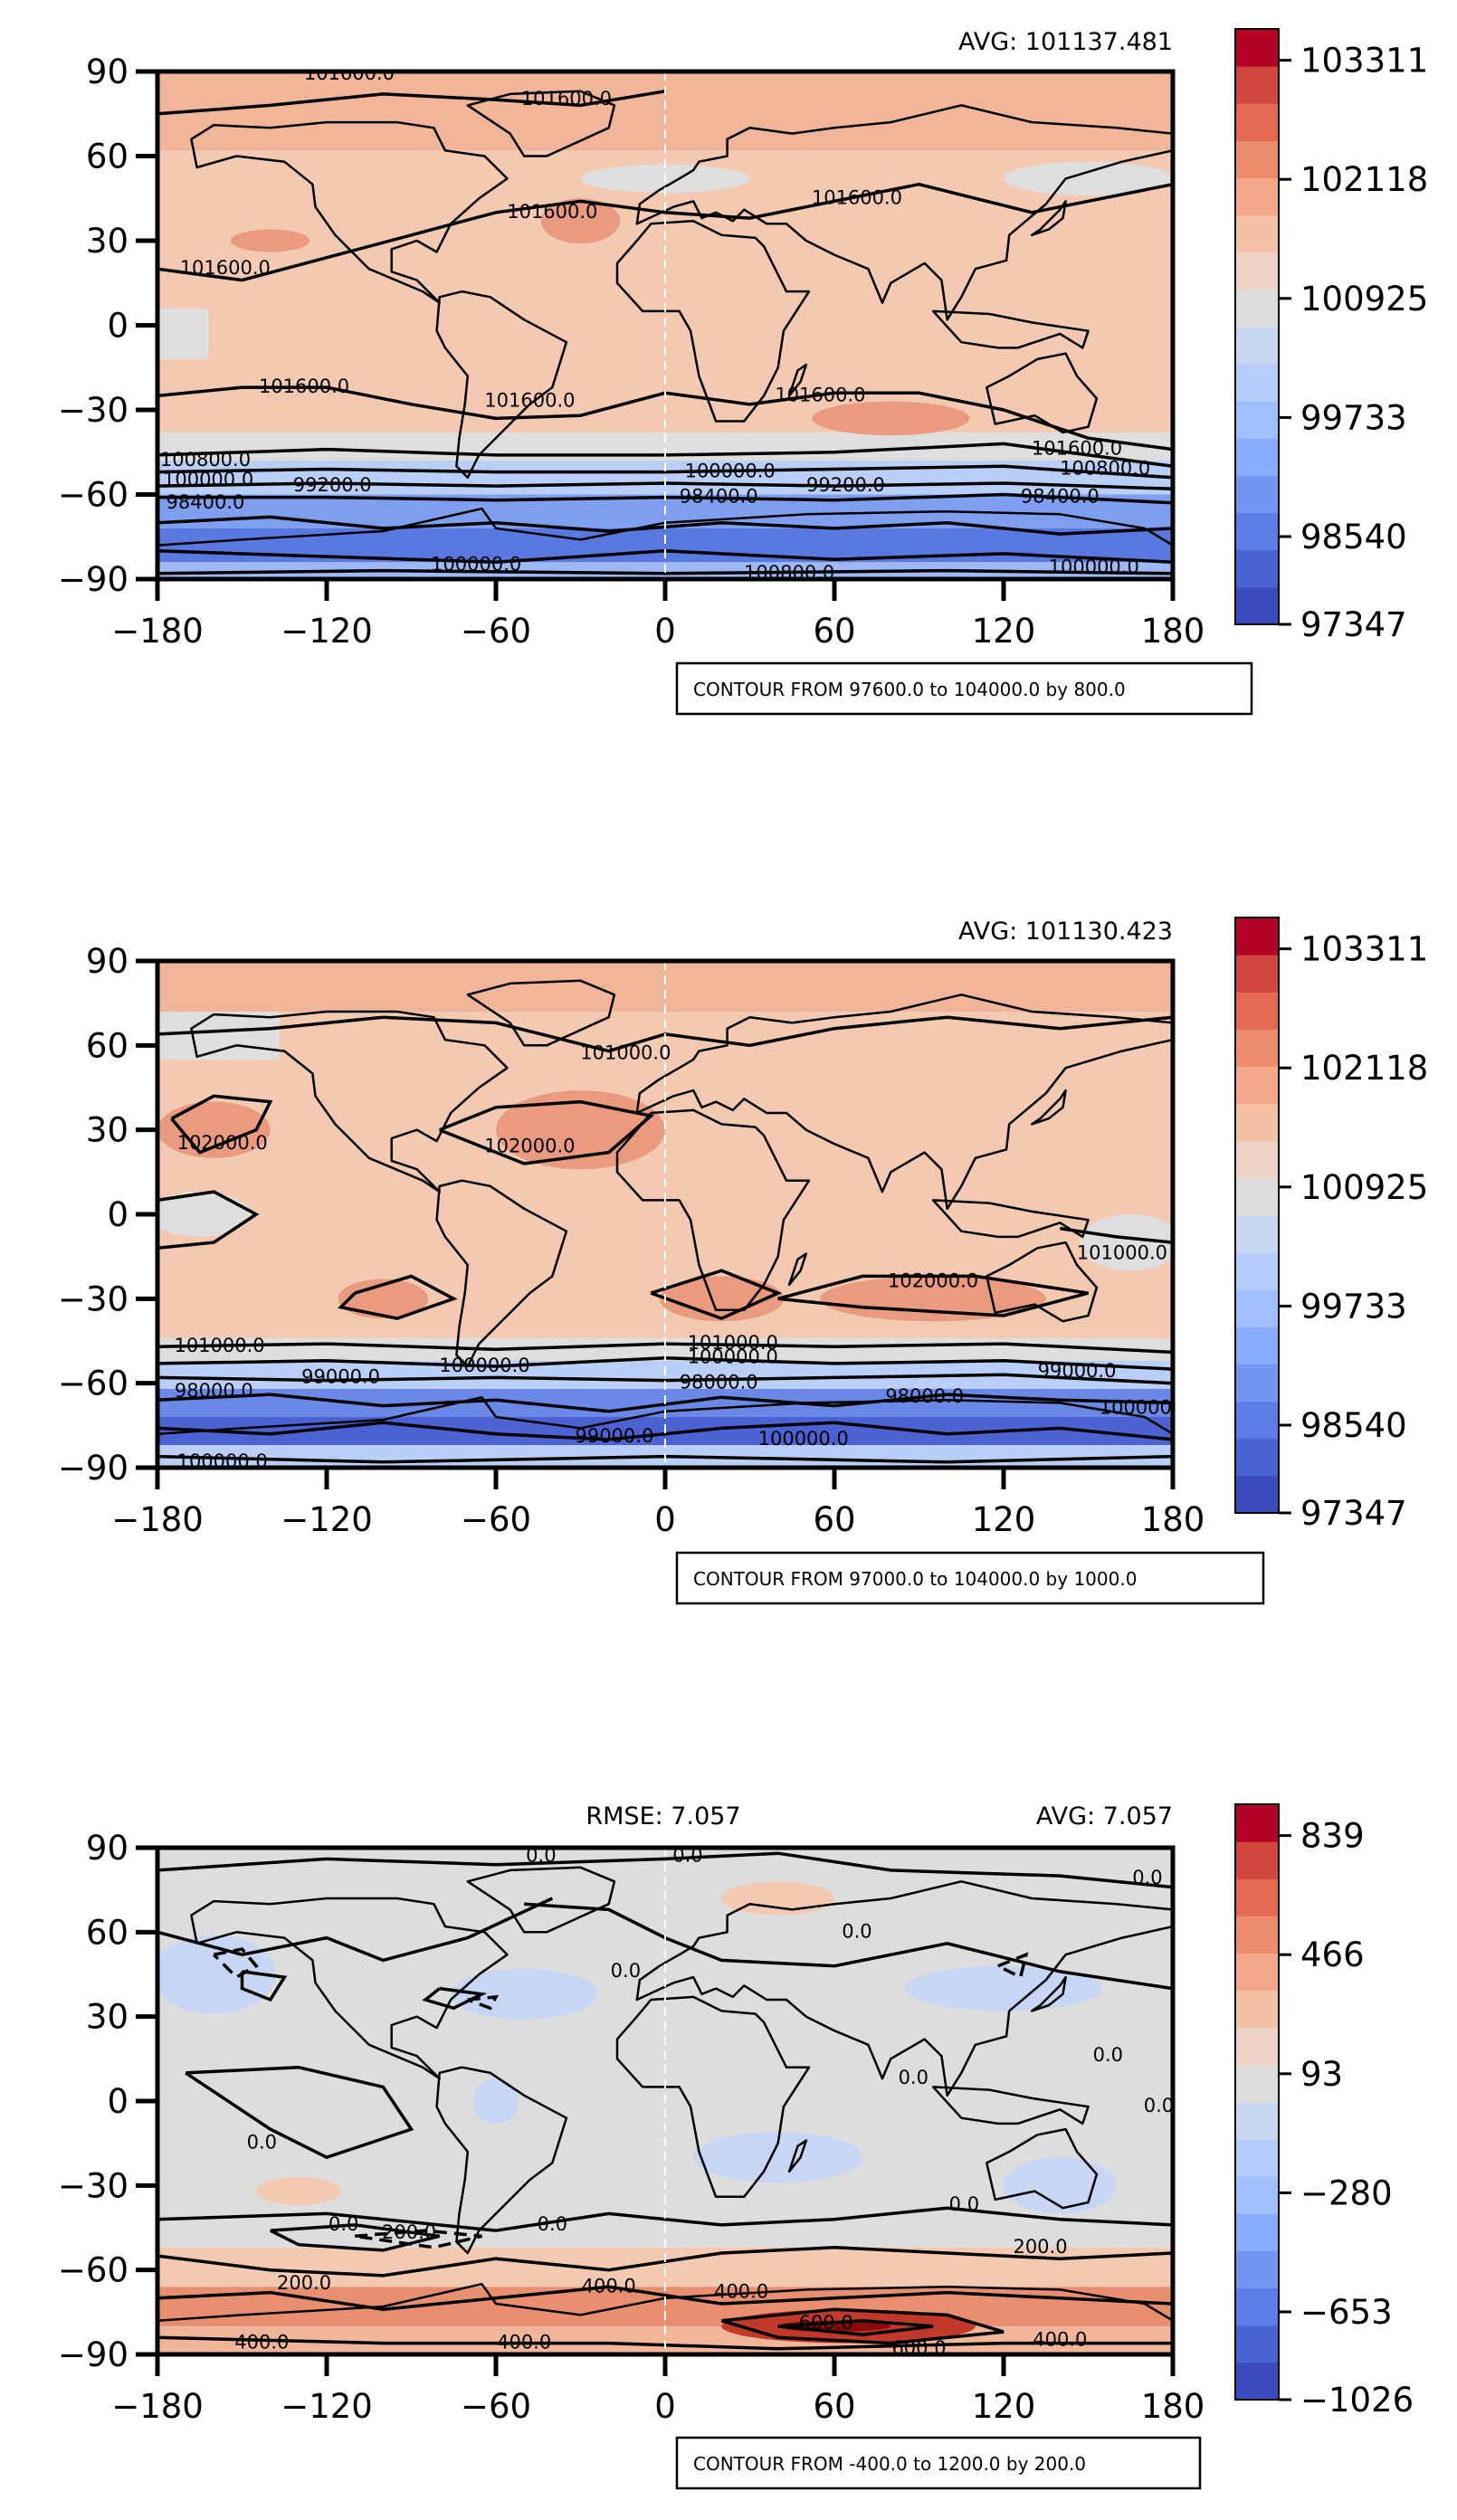  Describe the element at coordinates (327, 632) in the screenshot. I see `x-tick-label: −120` at that location.